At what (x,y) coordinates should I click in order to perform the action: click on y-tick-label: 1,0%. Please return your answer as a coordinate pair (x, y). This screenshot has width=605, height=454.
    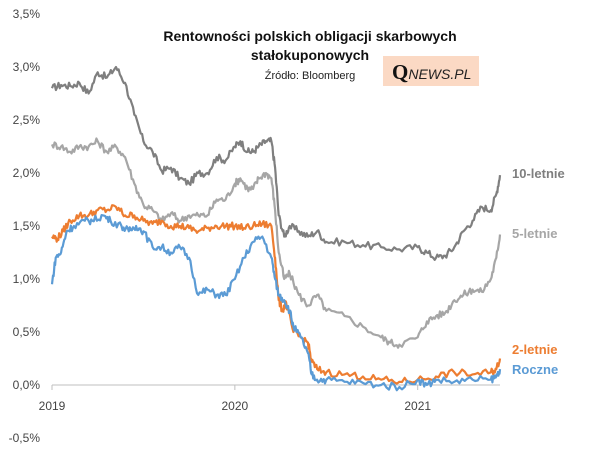
    Looking at the image, I should click on (27, 279).